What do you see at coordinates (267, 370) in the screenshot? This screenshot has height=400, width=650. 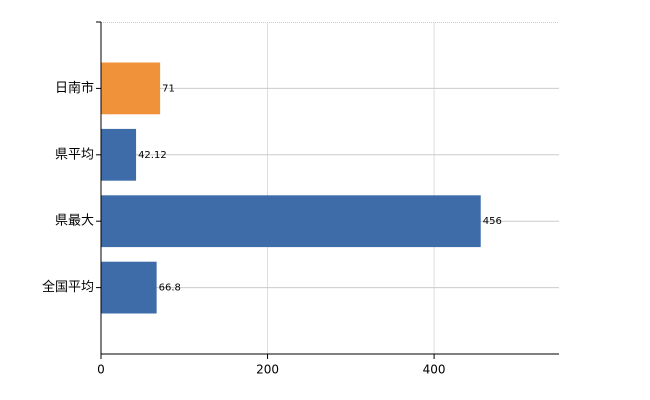 I see `x-tick-label: 200` at bounding box center [267, 370].